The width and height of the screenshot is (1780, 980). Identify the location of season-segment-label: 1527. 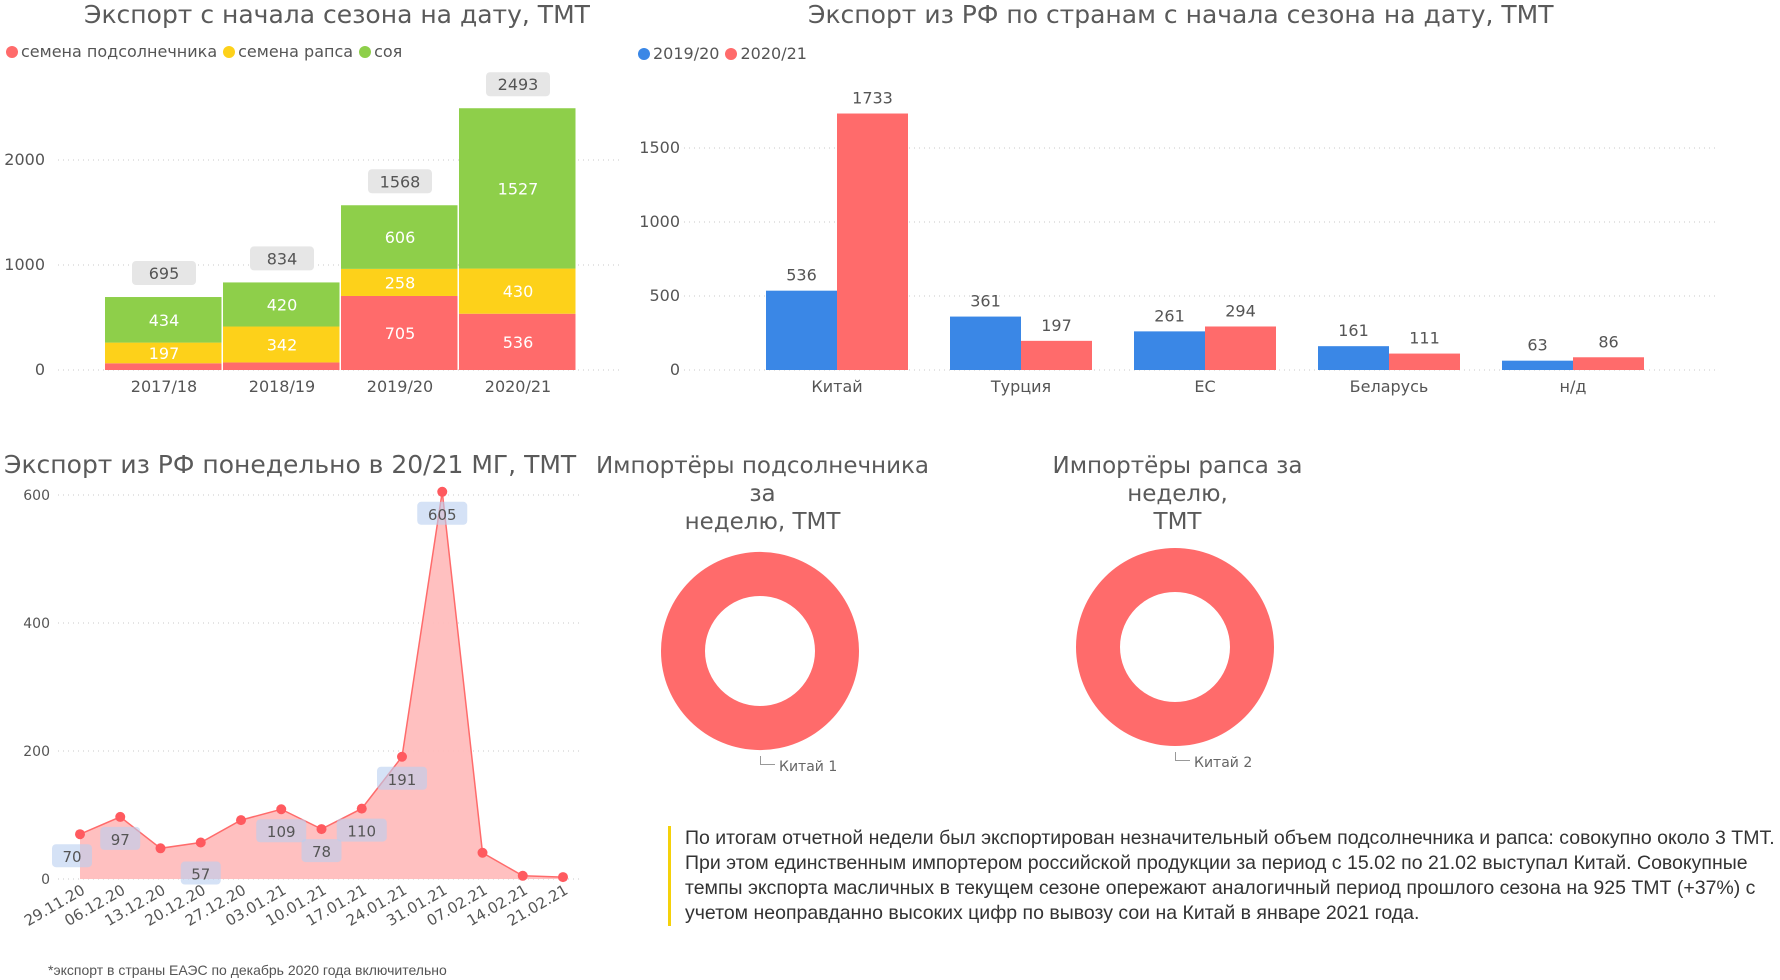
(518, 188).